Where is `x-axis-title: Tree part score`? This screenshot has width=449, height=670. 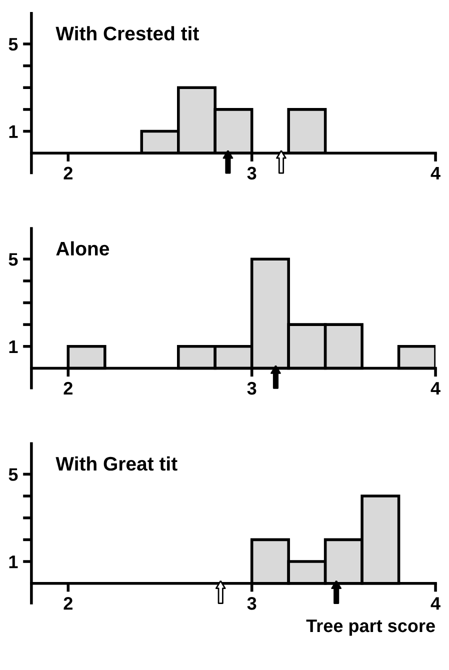 x-axis-title: Tree part score is located at coordinates (370, 628).